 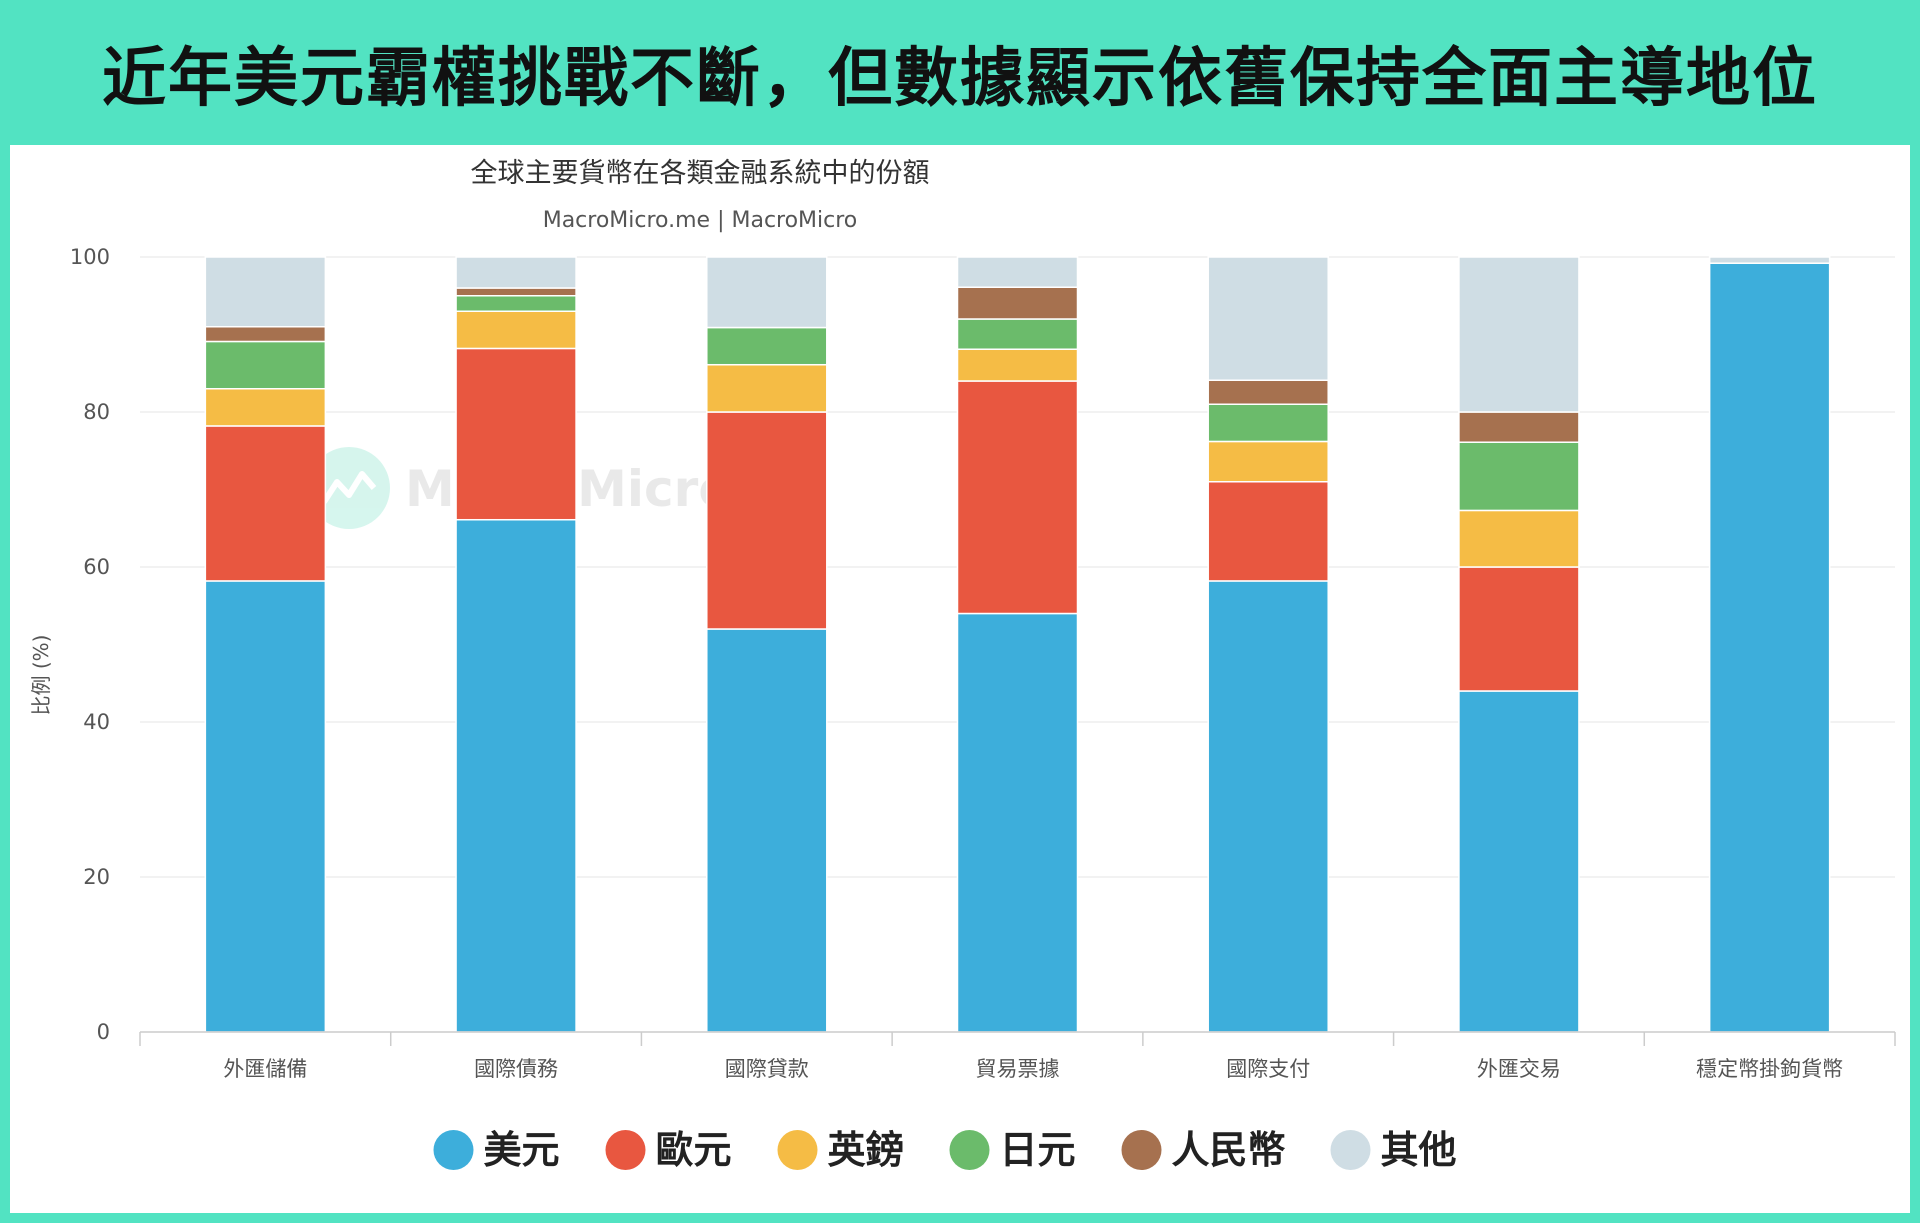 I want to click on x-category-label: 外匯儲備, so click(x=265, y=1069).